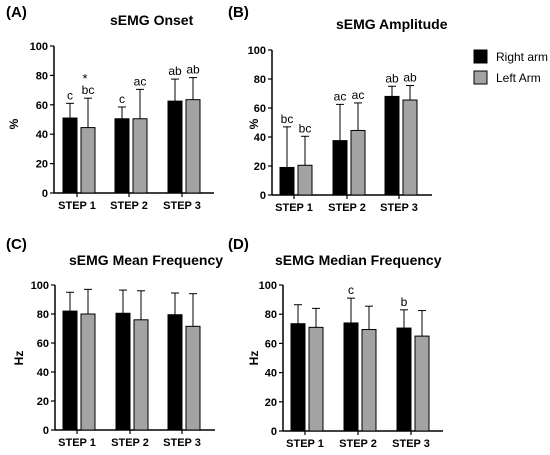 This screenshot has width=550, height=455. What do you see at coordinates (238, 12) in the screenshot?
I see `panel-label: (B)` at bounding box center [238, 12].